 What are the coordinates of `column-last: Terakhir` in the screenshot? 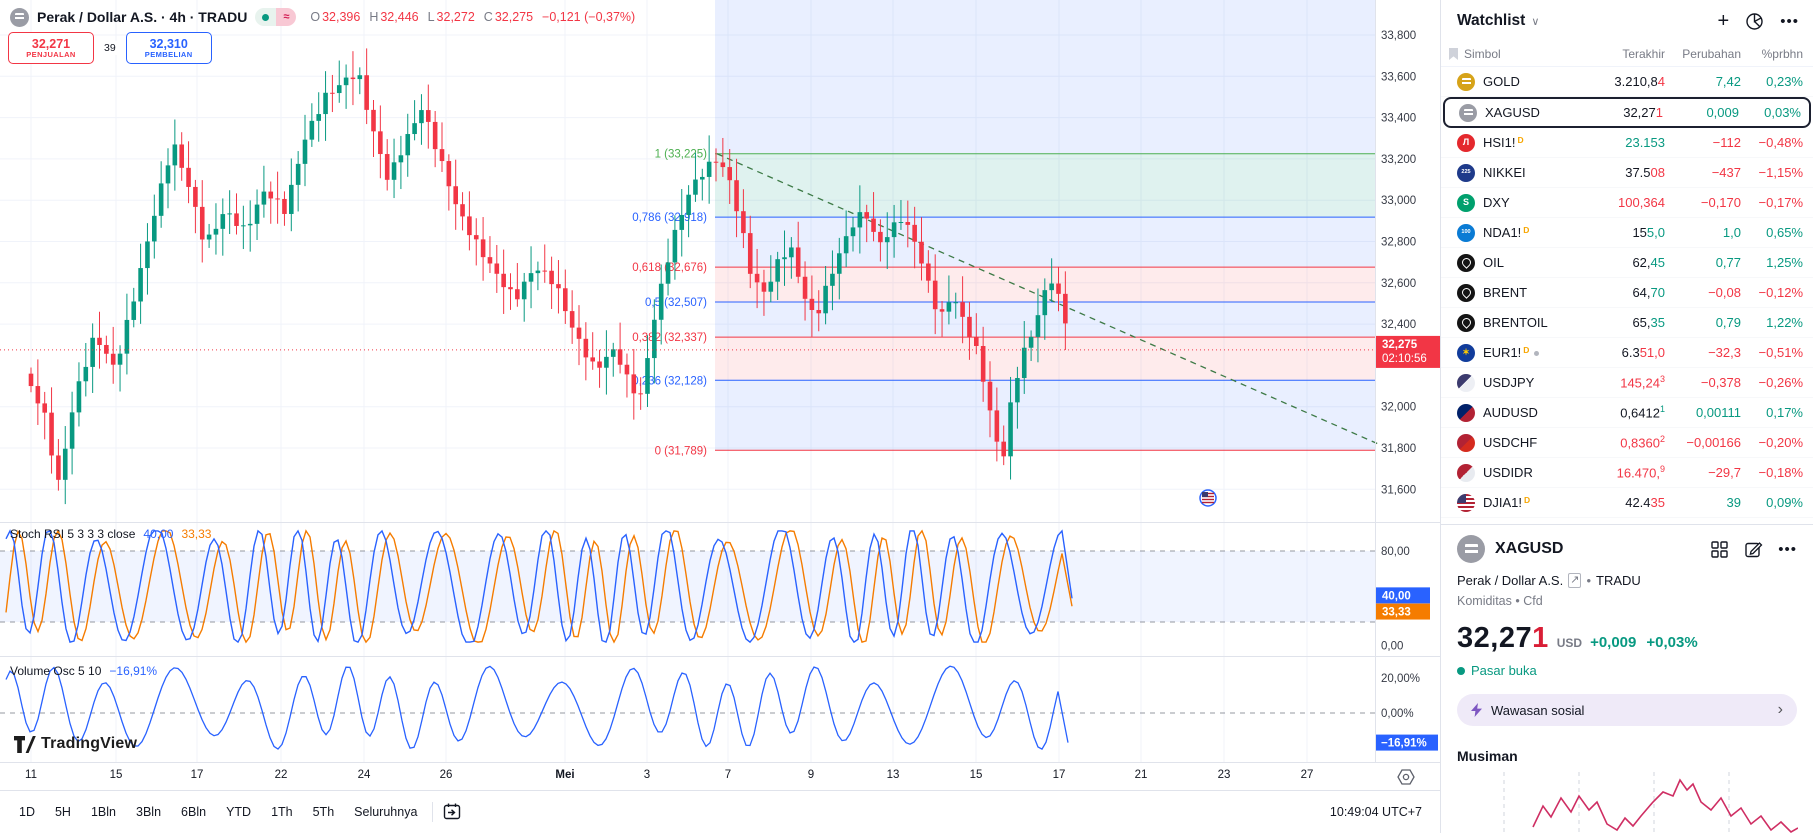 It's located at (1643, 54).